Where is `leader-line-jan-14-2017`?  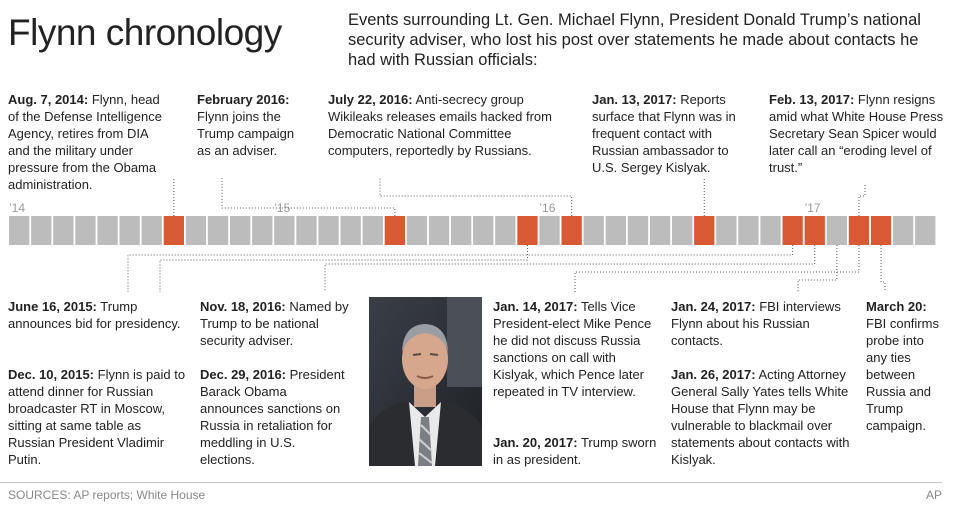
leader-line-jan-14-2017 is located at coordinates (717, 268).